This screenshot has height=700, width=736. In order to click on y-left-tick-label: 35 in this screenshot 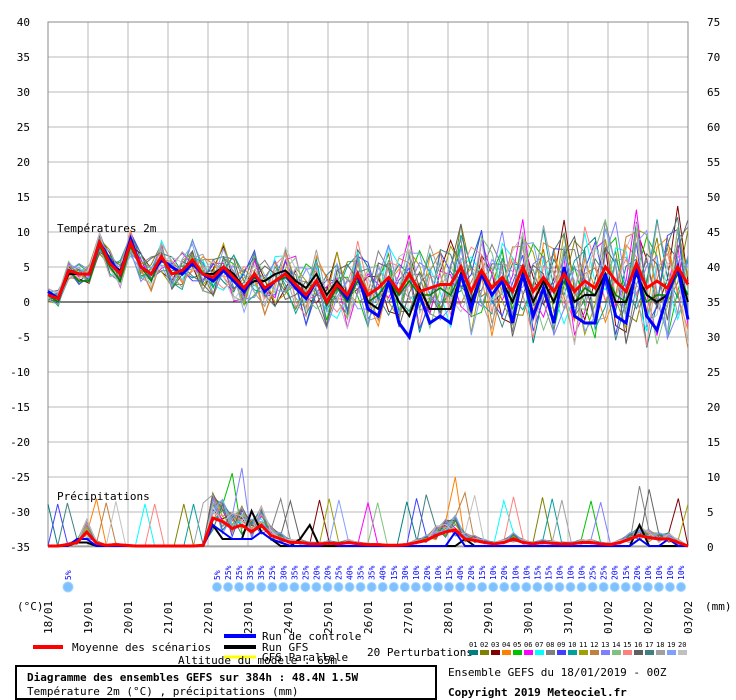, I will do `click(23, 57)`.